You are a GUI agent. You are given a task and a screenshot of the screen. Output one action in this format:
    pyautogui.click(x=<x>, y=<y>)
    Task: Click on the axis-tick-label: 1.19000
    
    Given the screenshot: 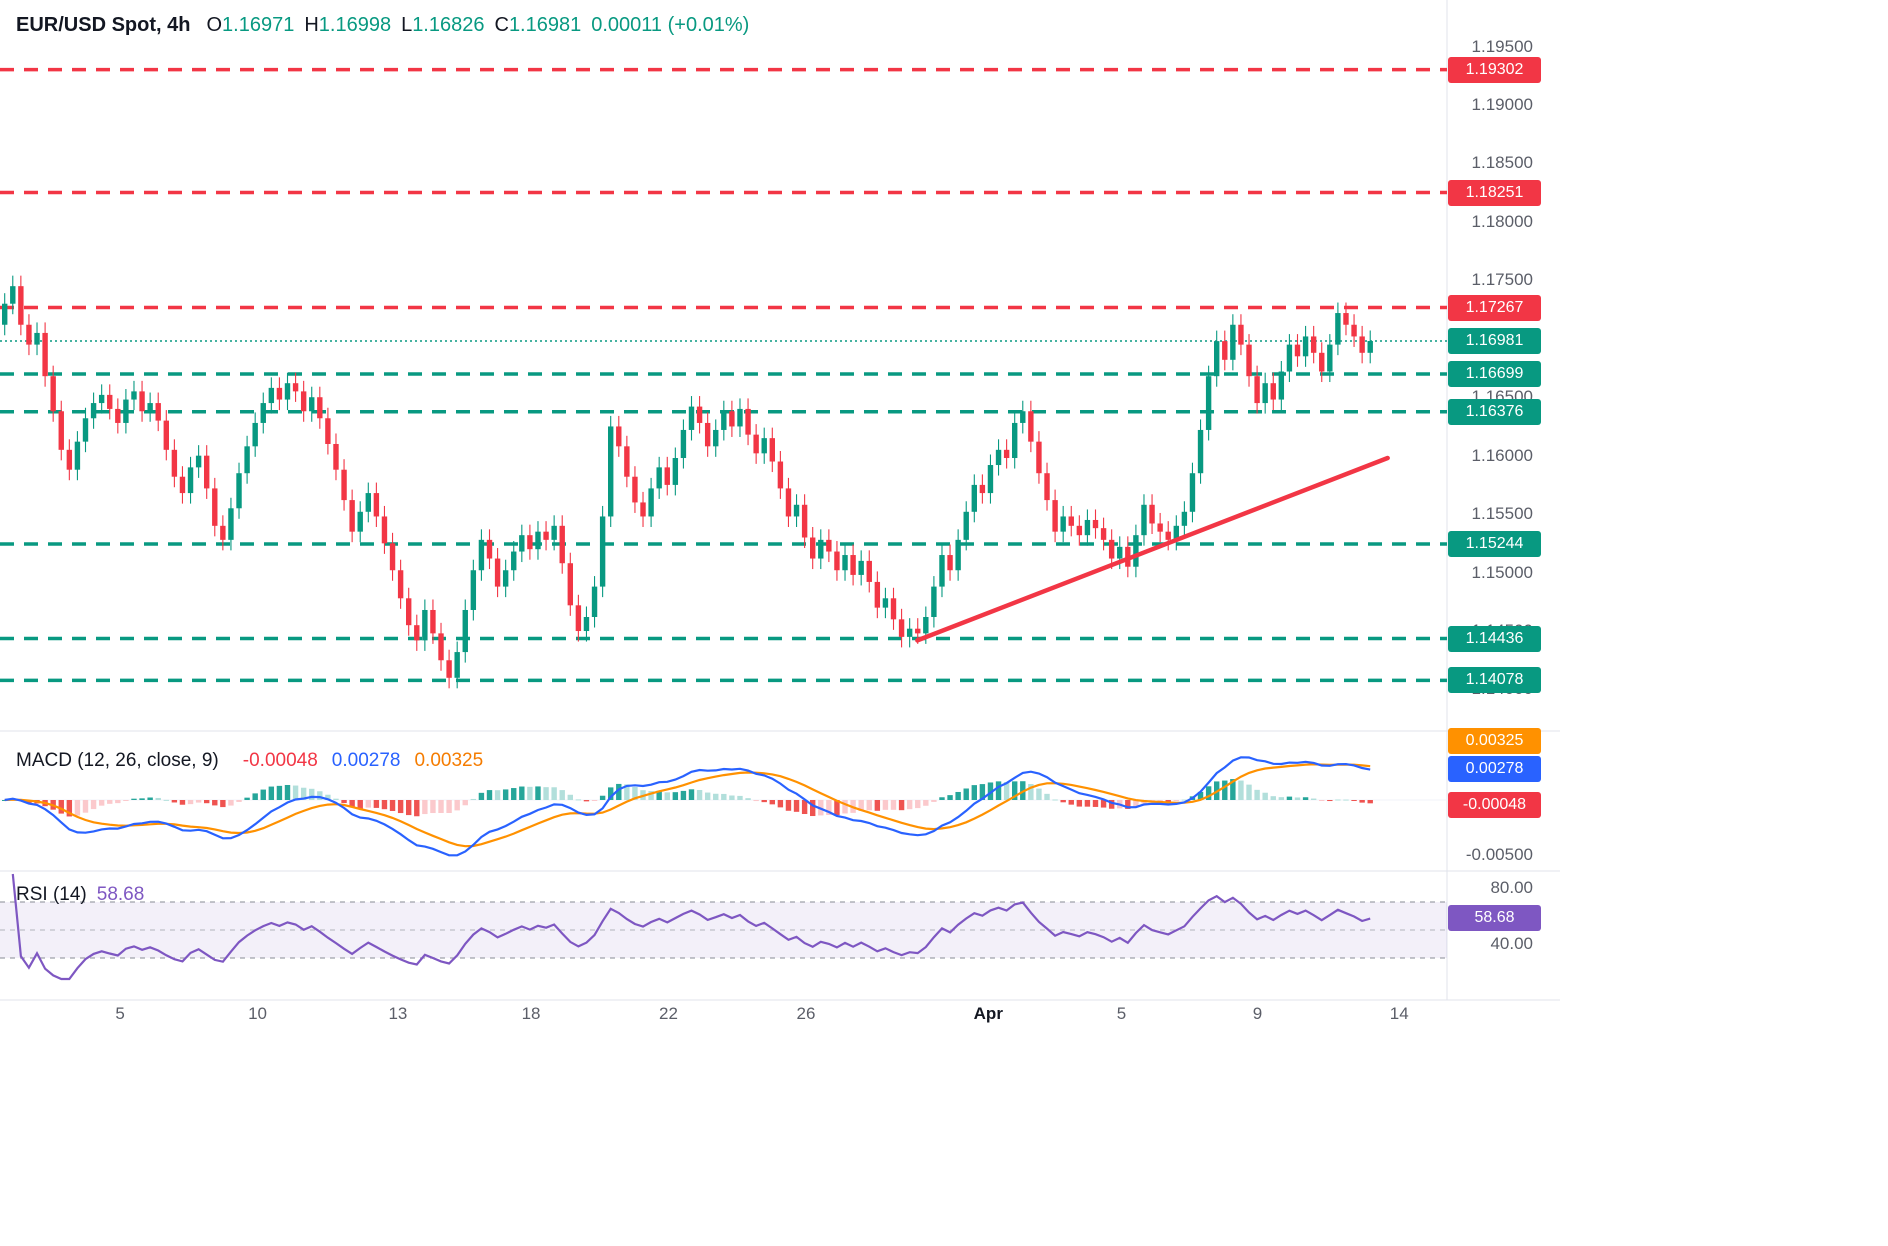 What is the action you would take?
    pyautogui.click(x=1502, y=104)
    